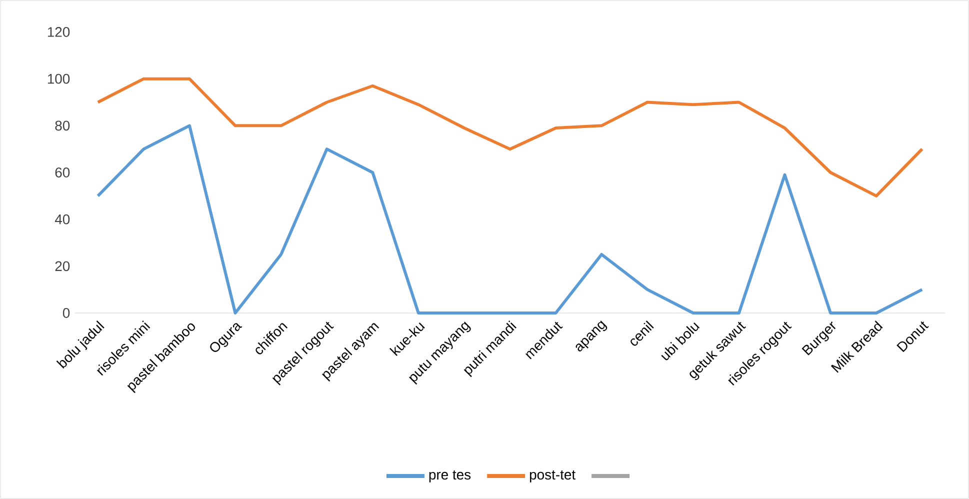 The width and height of the screenshot is (969, 499). Describe the element at coordinates (62, 266) in the screenshot. I see `y-tick-label: 20` at that location.